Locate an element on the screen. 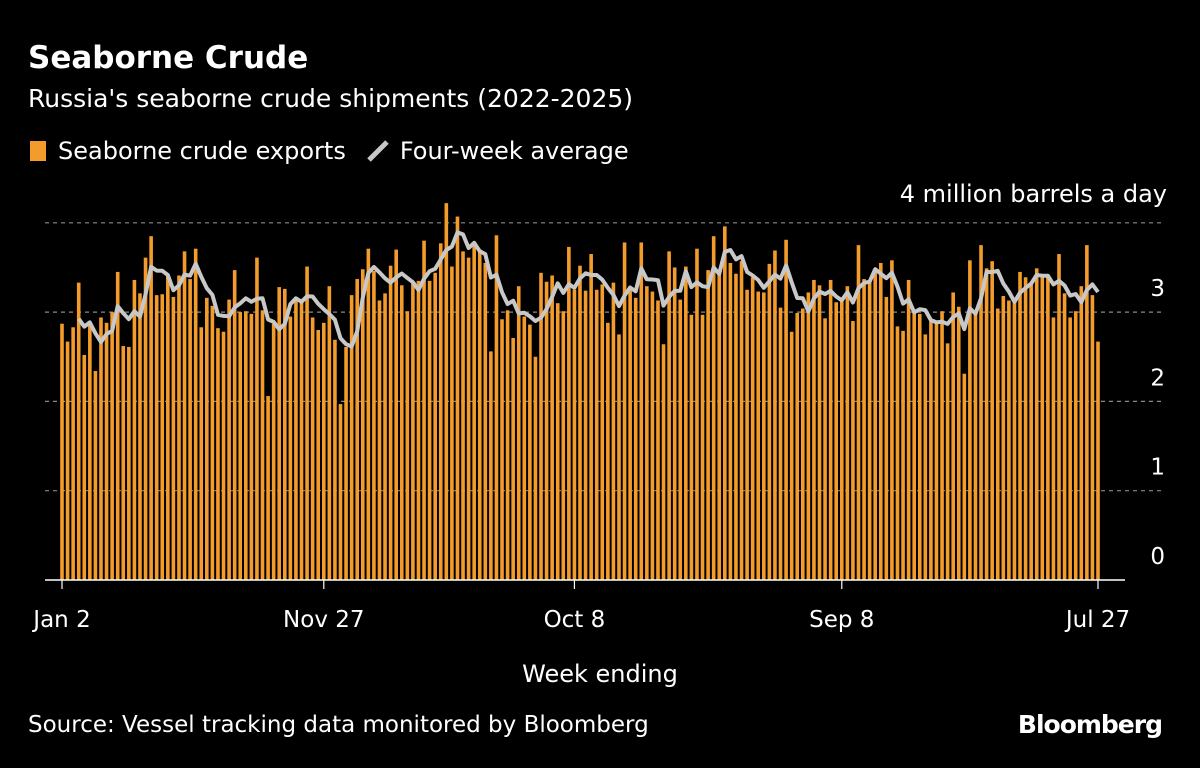 The image size is (1200, 768). chart-title: Seaborne Crude is located at coordinates (168, 58).